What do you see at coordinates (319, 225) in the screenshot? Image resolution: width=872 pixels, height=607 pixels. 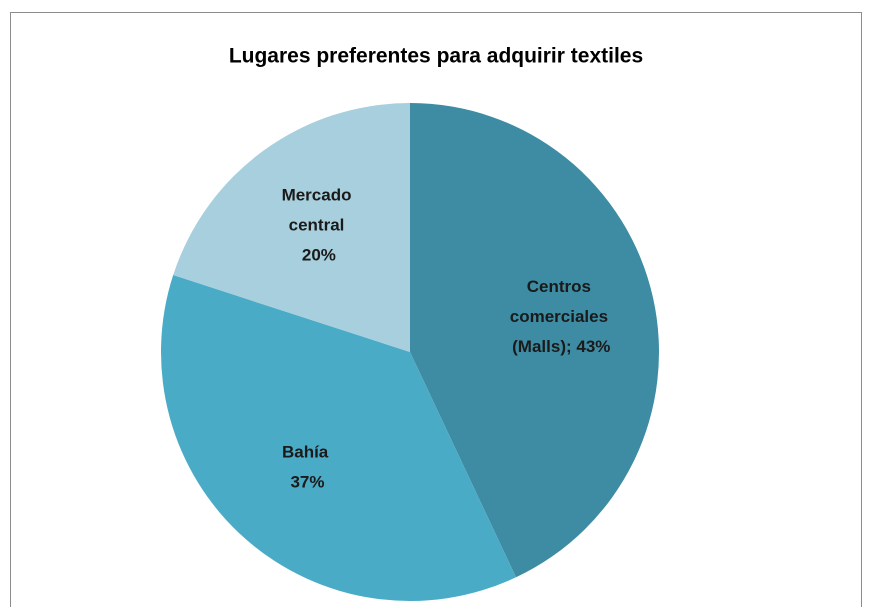 I see `data-label: Mercado central 20%` at bounding box center [319, 225].